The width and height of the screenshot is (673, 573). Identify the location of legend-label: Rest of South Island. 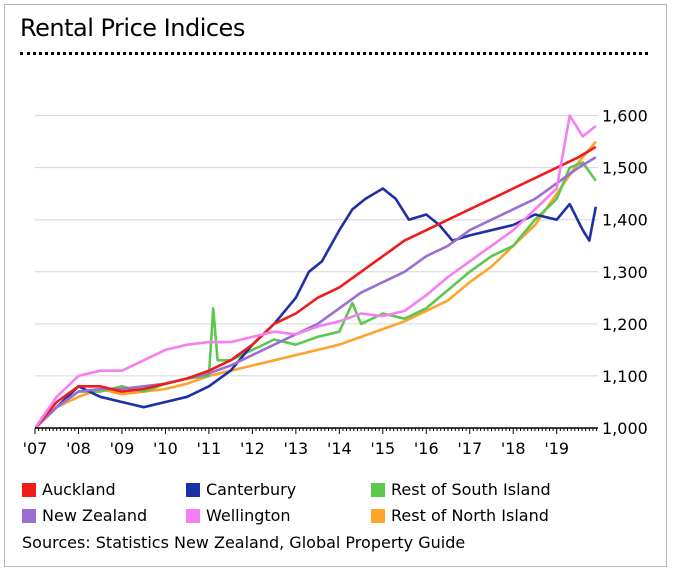
(471, 489).